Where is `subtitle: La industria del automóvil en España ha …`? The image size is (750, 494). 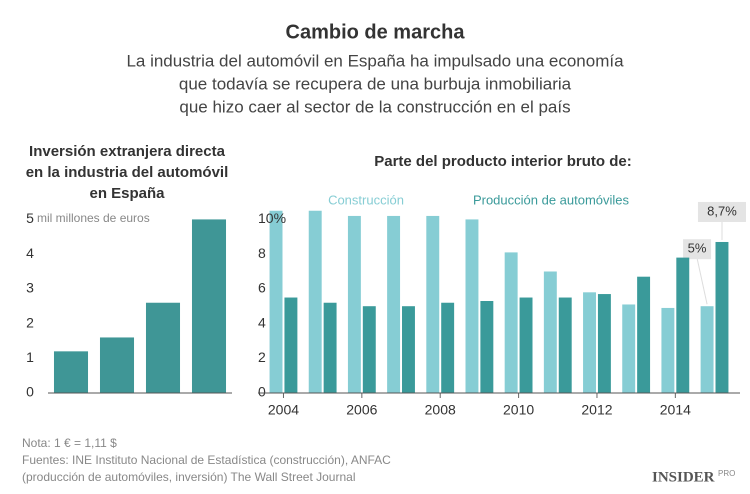 subtitle: La industria del automóvil en España ha … is located at coordinates (375, 60).